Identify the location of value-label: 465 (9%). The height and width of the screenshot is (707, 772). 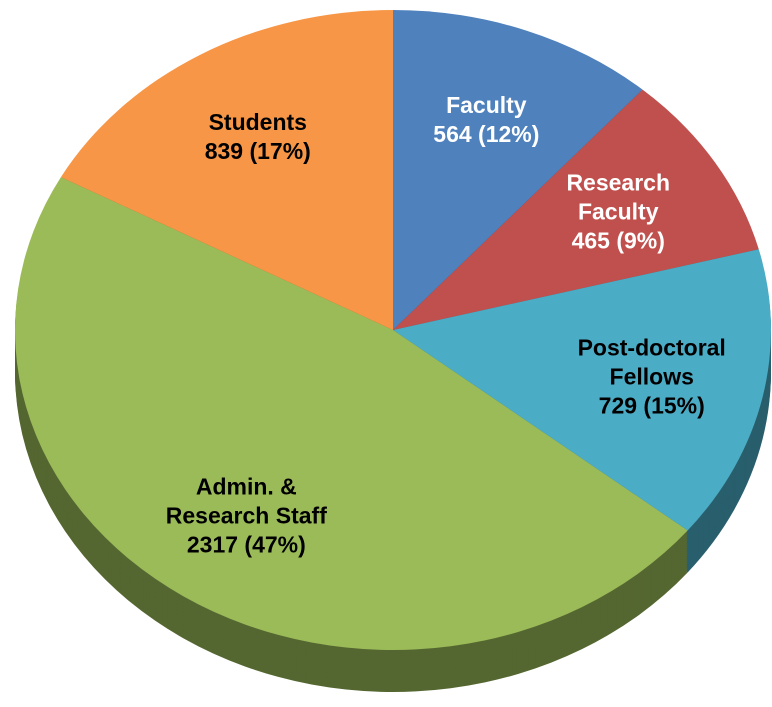
(618, 240).